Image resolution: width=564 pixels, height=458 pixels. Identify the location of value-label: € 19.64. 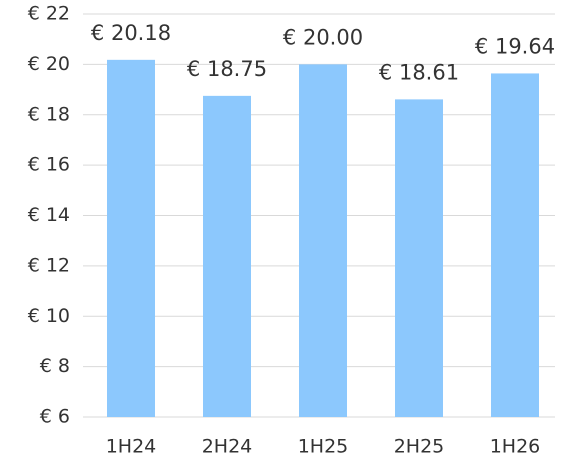
(515, 46).